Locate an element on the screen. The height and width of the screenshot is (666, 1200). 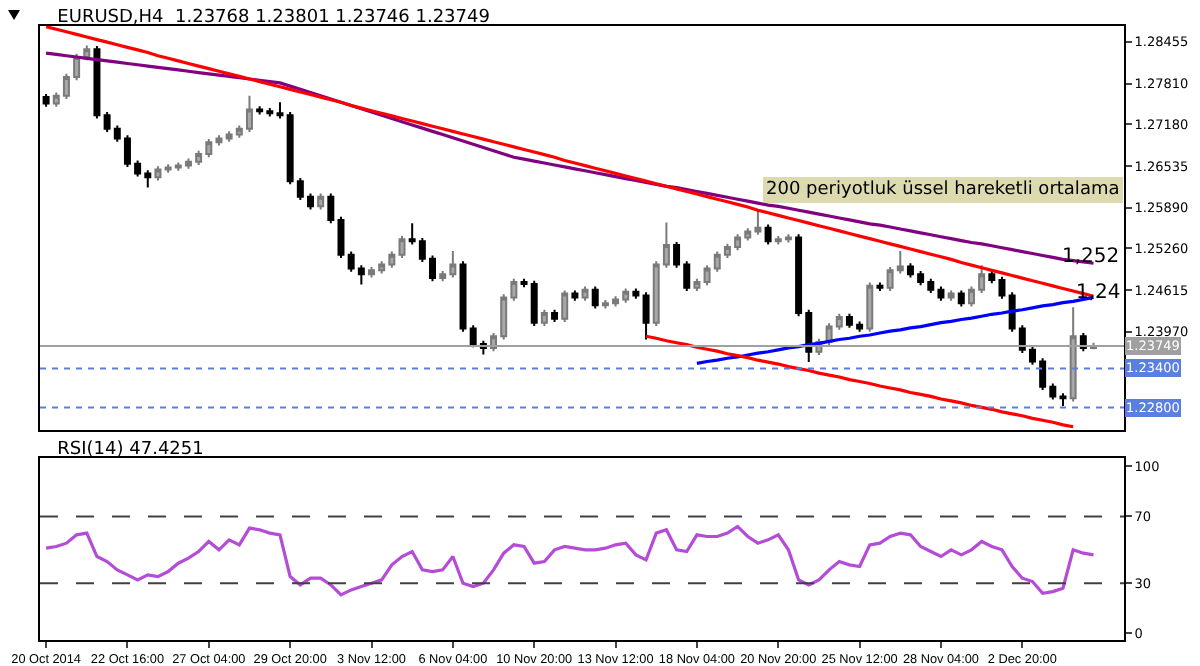
chart-title: EURUSD,H4 1.23768 1.23801 1.23746 1.23749 is located at coordinates (274, 18).